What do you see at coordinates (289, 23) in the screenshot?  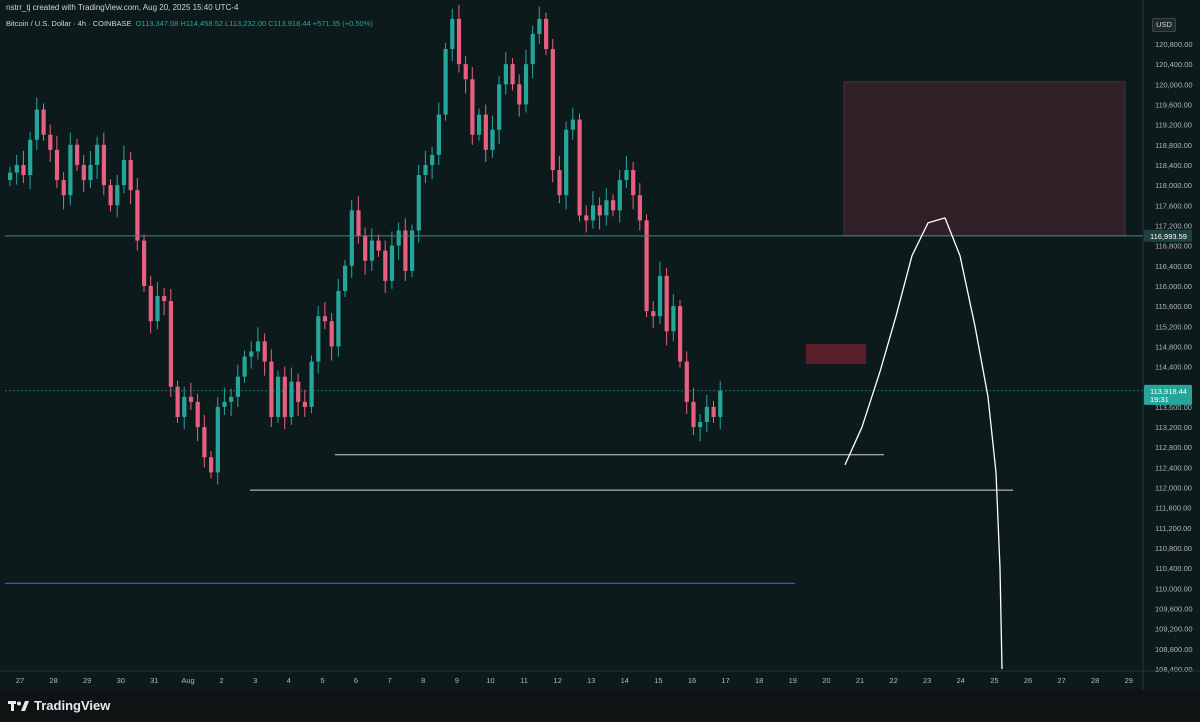 I see `close-value: C113,918.44` at bounding box center [289, 23].